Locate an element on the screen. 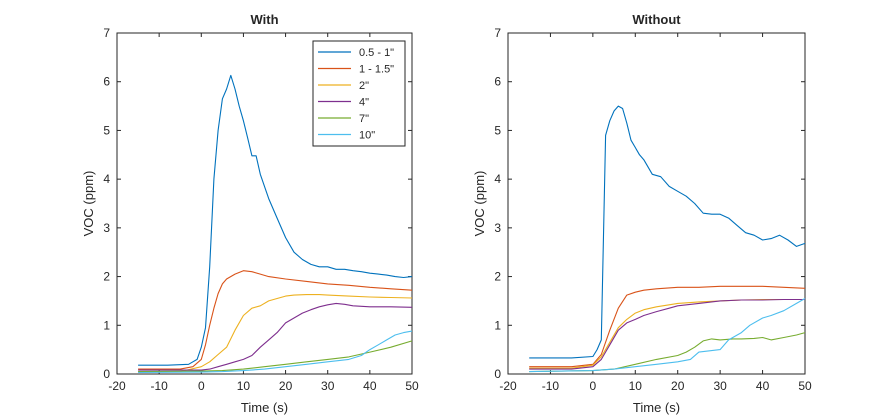  chart-title: With is located at coordinates (264, 19).